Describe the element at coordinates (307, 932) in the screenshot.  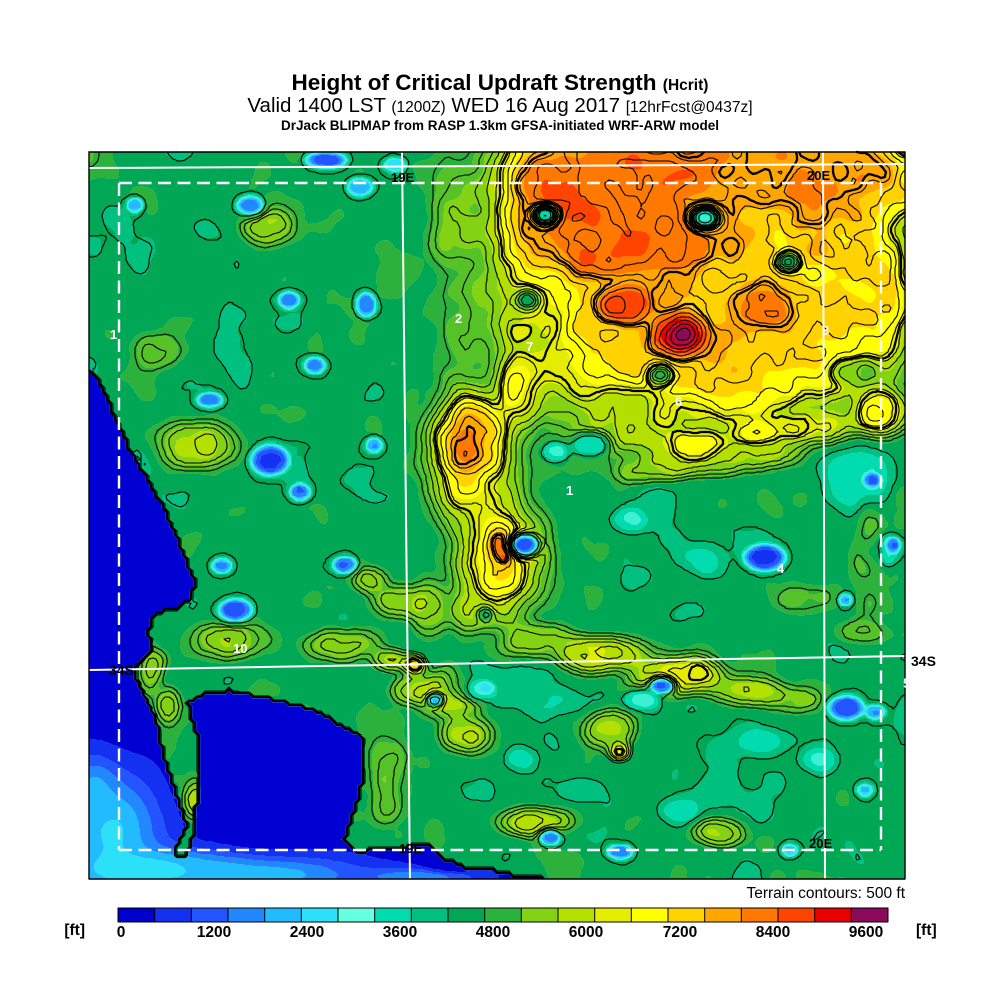
I see `svg-text: 2400` at that location.